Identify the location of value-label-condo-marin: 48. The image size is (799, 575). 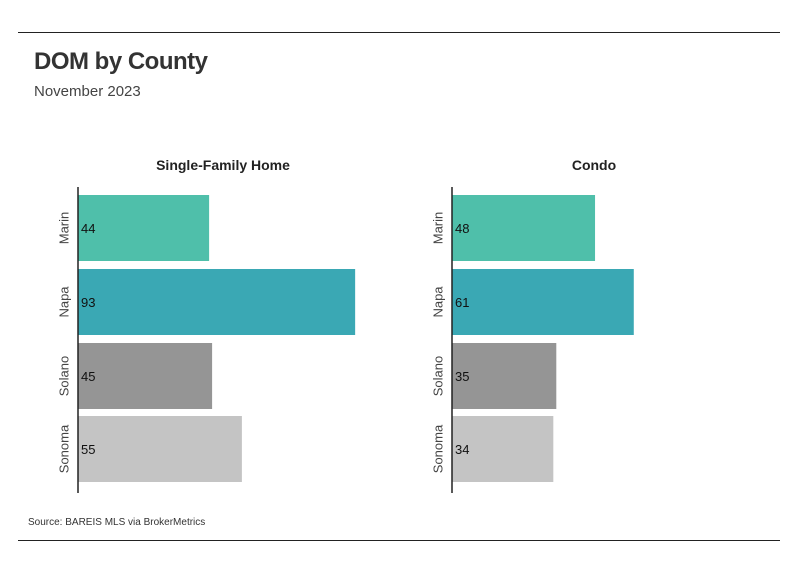
(462, 228).